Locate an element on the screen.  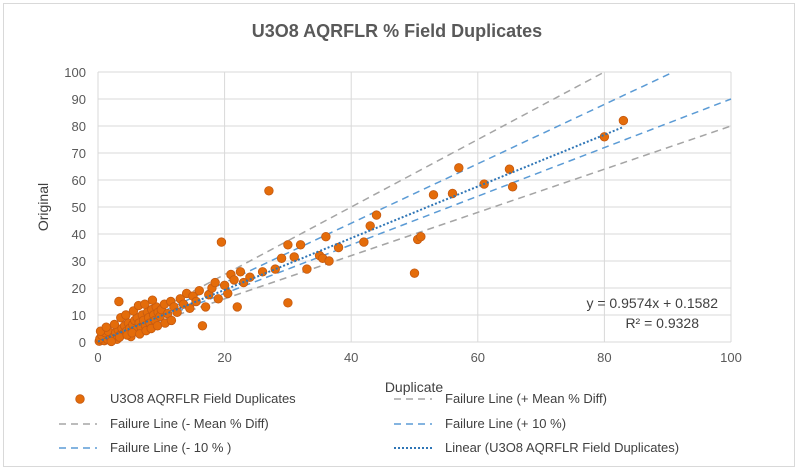
y-tick-label: 70 is located at coordinates (79, 153).